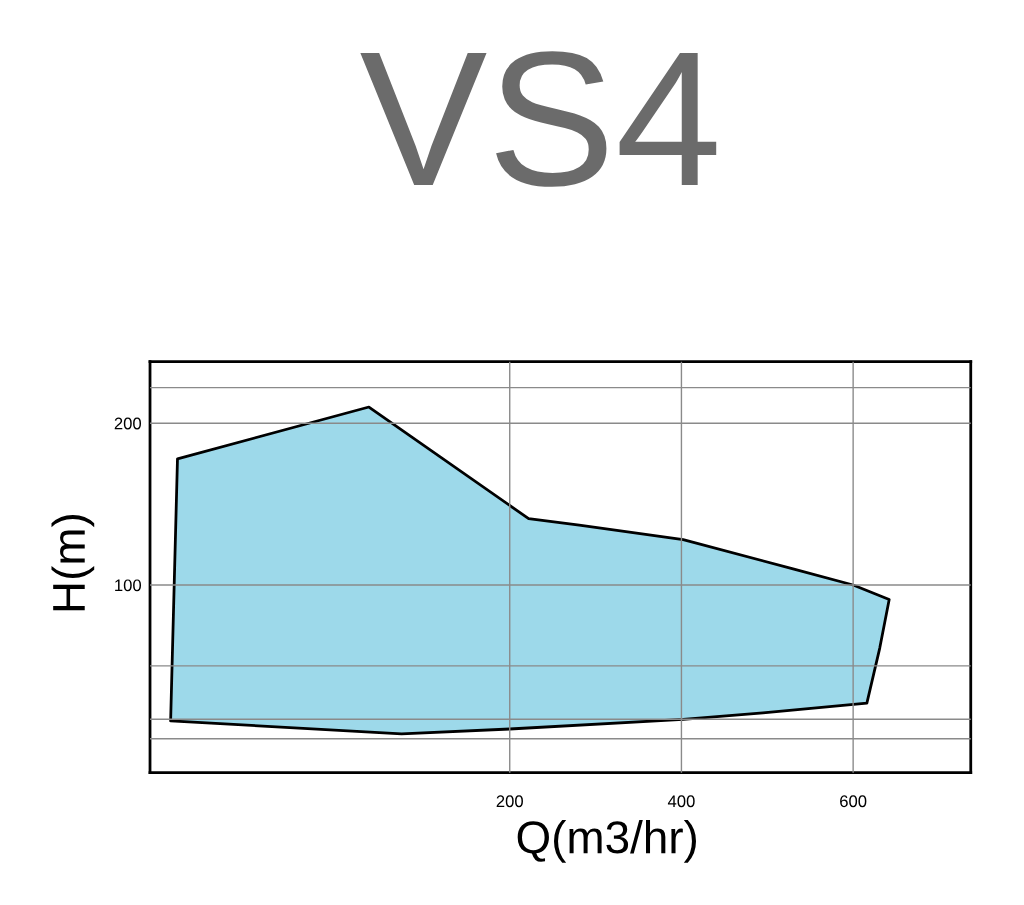 The width and height of the screenshot is (1024, 905). Describe the element at coordinates (509, 801) in the screenshot. I see `x-tick-label: 200` at that location.